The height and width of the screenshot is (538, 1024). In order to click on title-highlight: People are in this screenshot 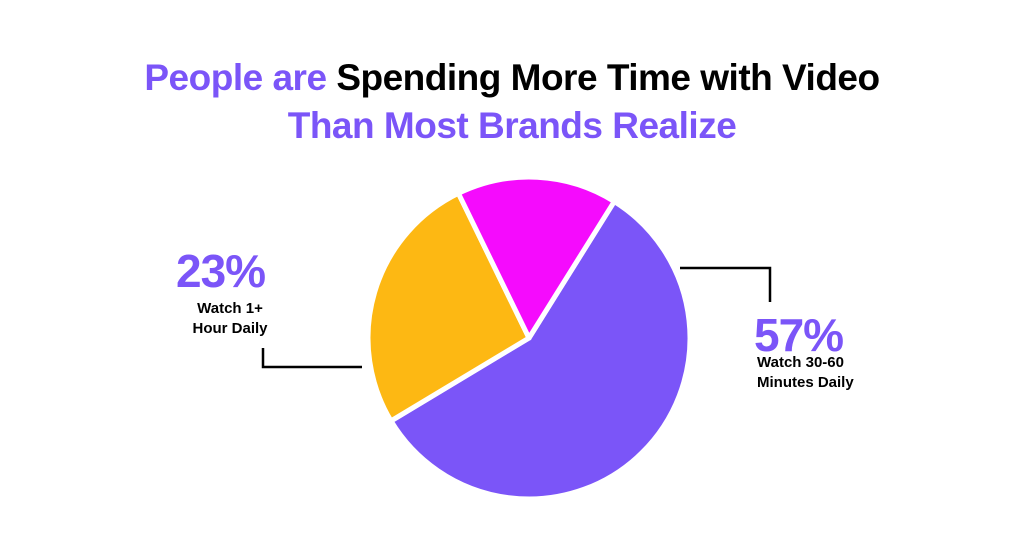, I will do `click(235, 77)`.